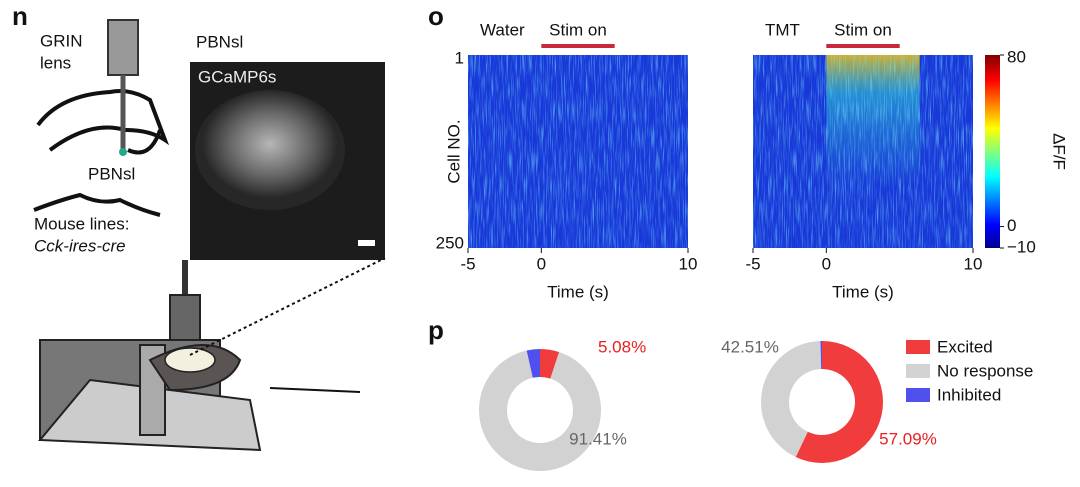  What do you see at coordinates (80, 245) in the screenshot?
I see `label: Cck-ires-cre` at bounding box center [80, 245].